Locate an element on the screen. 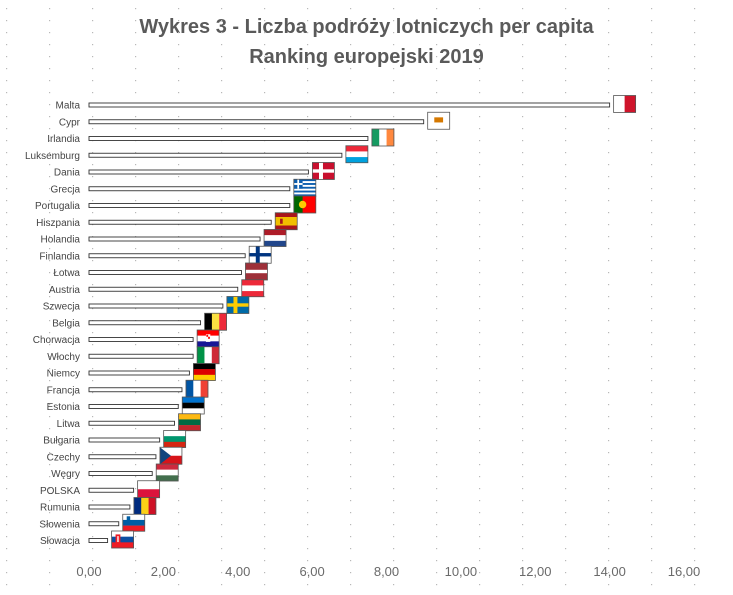 The image size is (733, 595). denmark-flag is located at coordinates (323, 171).